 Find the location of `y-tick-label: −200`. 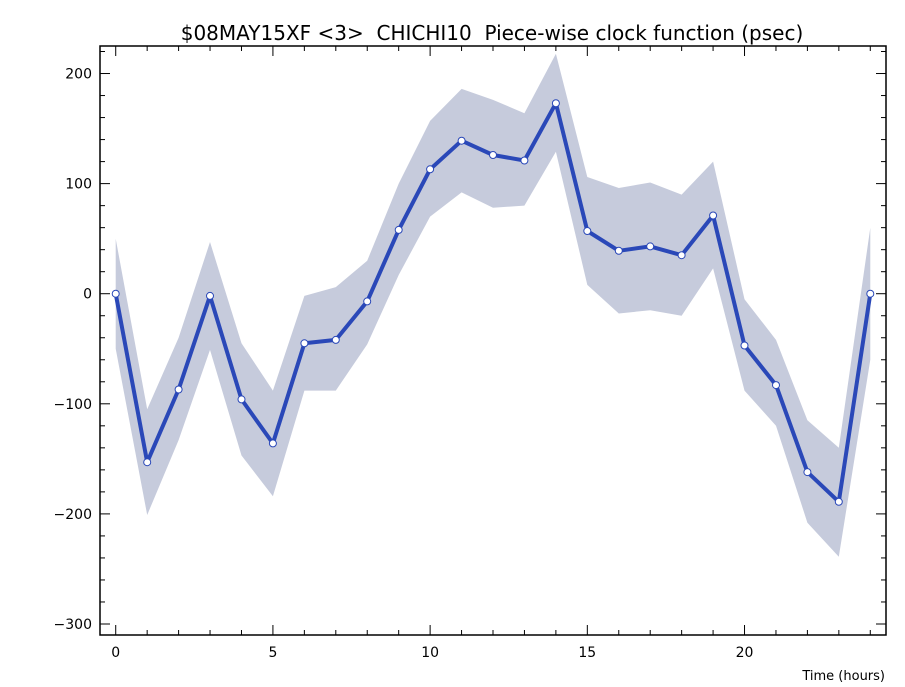

y-tick-label: −200 is located at coordinates (73, 515).